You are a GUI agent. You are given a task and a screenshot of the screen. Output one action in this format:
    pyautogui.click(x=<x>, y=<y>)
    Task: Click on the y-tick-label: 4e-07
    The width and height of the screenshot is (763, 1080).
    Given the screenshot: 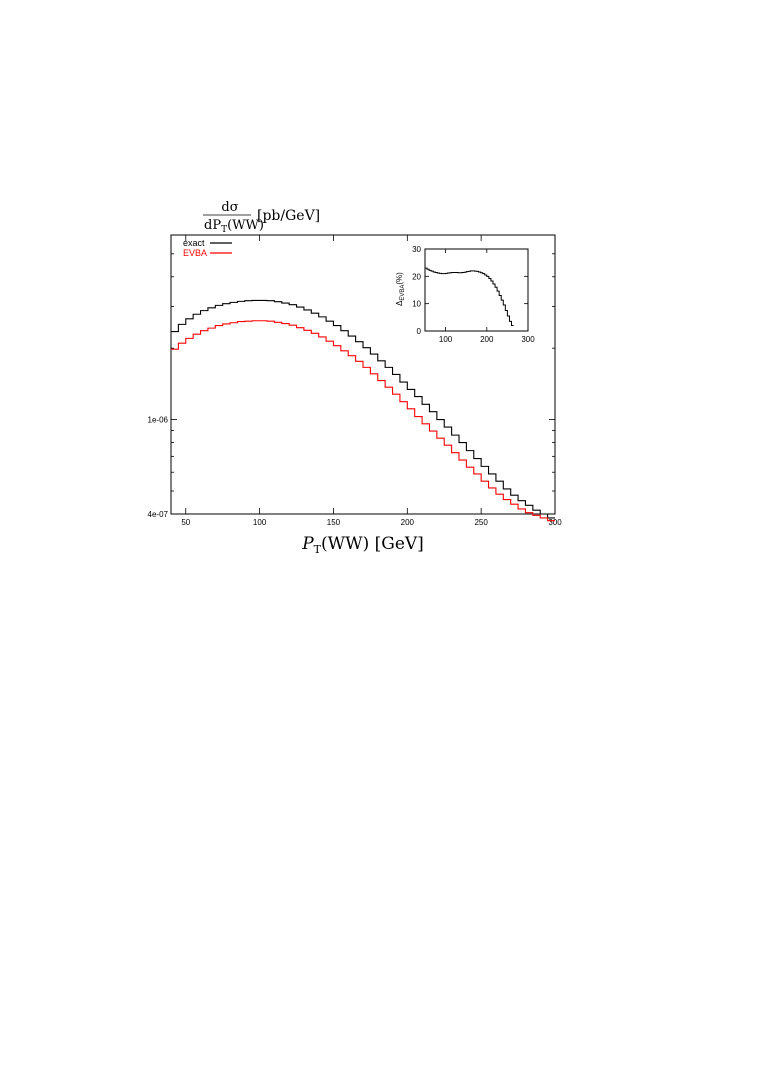 What is the action you would take?
    pyautogui.click(x=158, y=514)
    